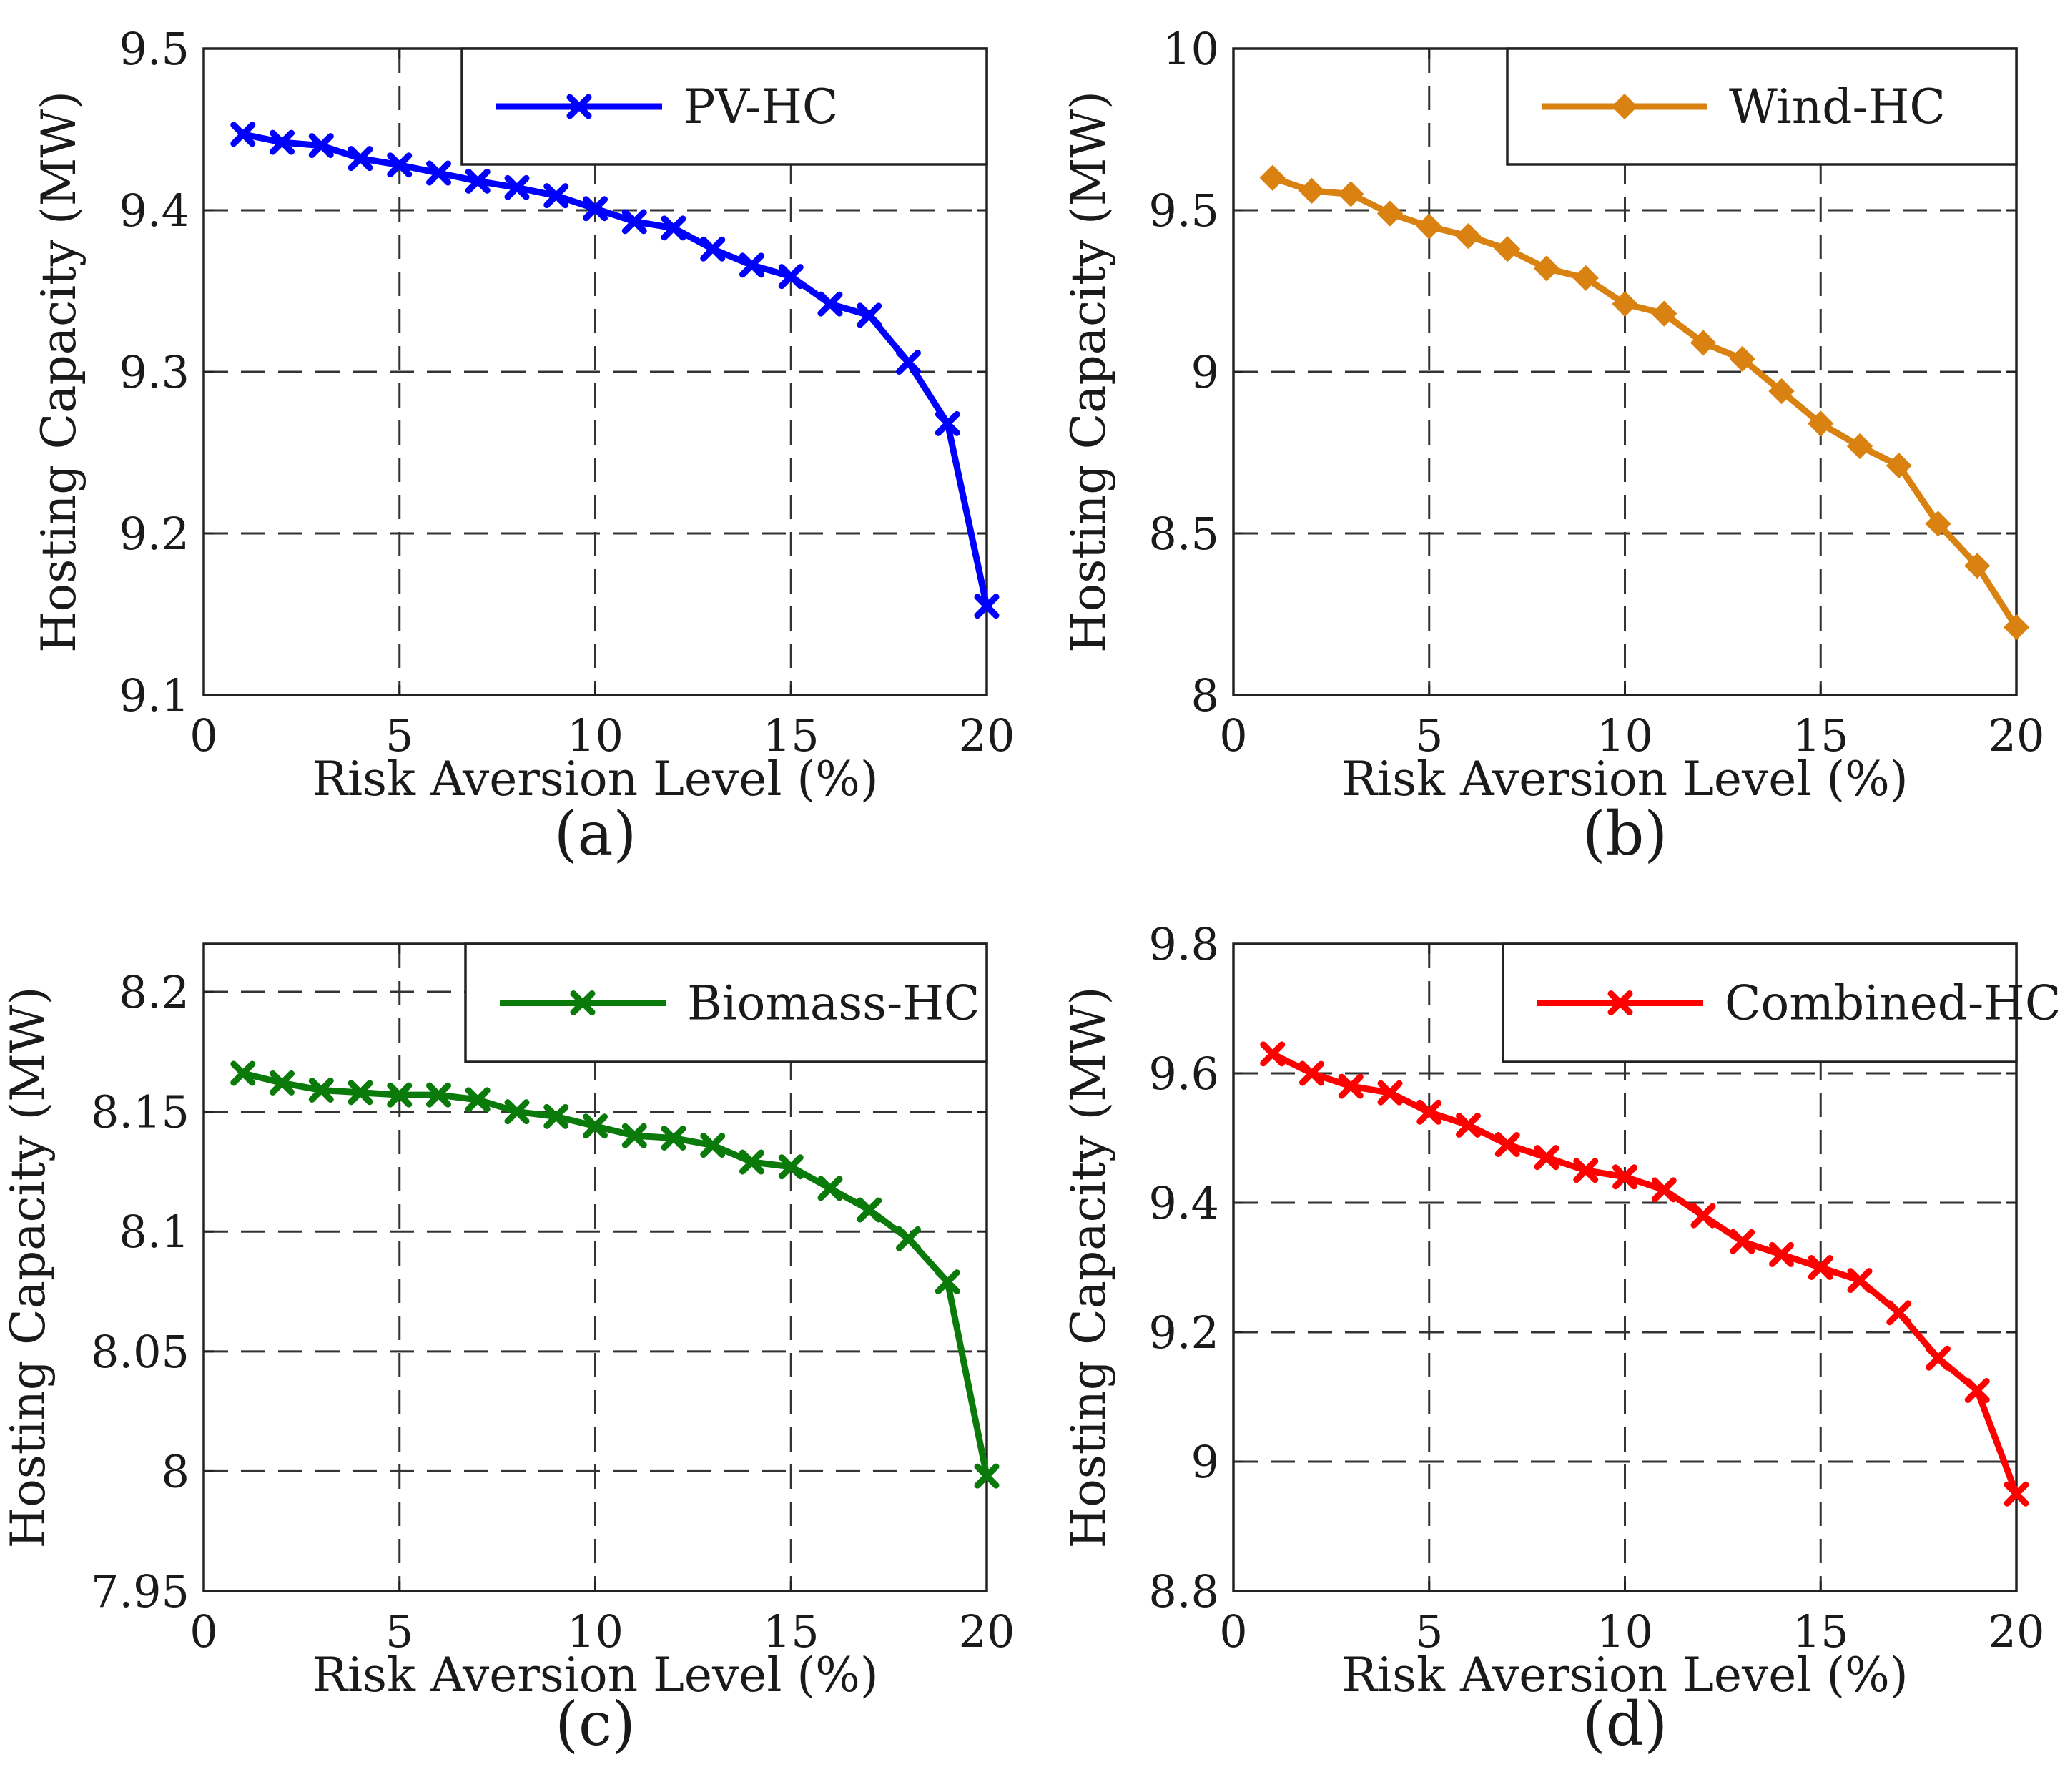 Image resolution: width=2065 pixels, height=1792 pixels. What do you see at coordinates (154, 49) in the screenshot?
I see `y-tick-label: 9.5` at bounding box center [154, 49].